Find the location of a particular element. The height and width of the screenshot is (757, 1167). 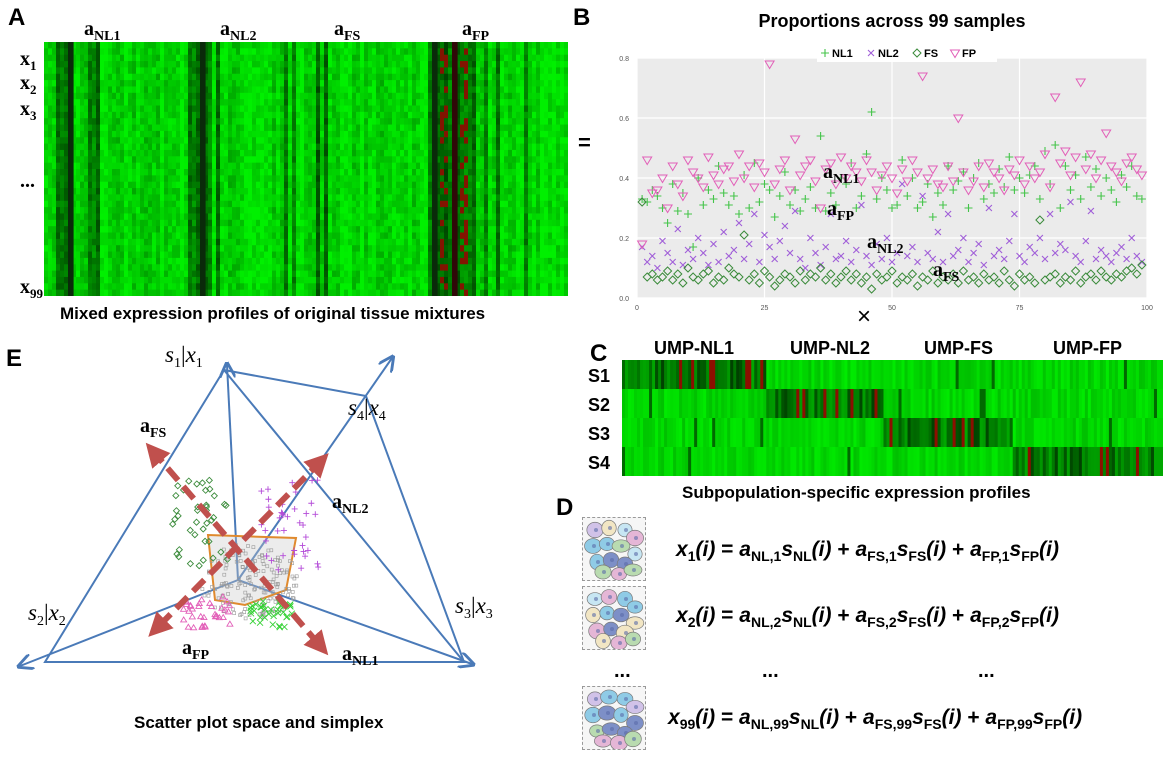

legend-label-fs: FS is located at coordinates (931, 54).